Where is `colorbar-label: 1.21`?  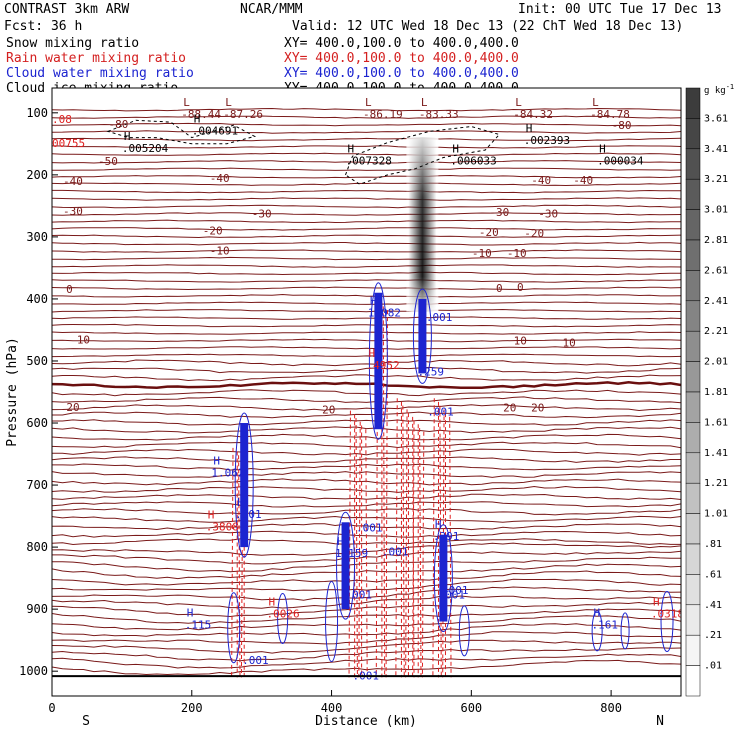 colorbar-label: 1.21 is located at coordinates (716, 483).